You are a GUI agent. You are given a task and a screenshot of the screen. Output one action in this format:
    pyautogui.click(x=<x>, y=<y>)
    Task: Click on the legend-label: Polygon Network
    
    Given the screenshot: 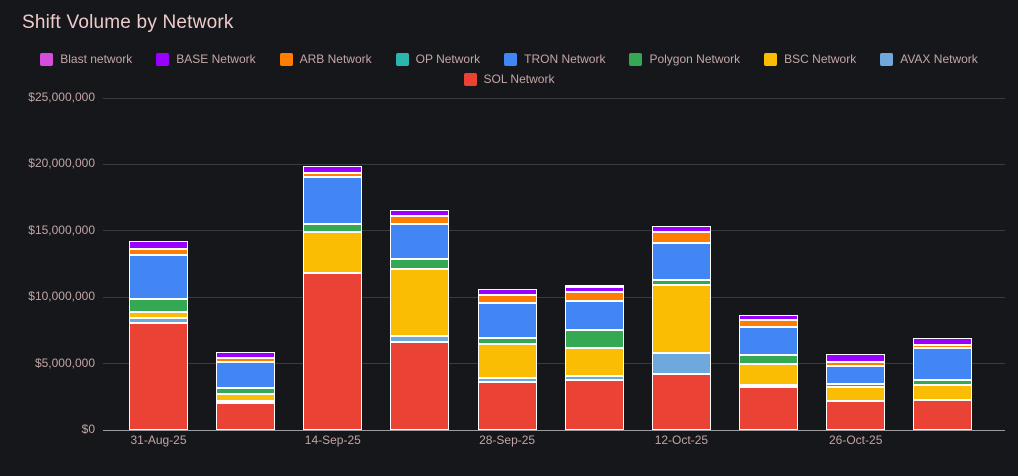 What is the action you would take?
    pyautogui.click(x=695, y=59)
    